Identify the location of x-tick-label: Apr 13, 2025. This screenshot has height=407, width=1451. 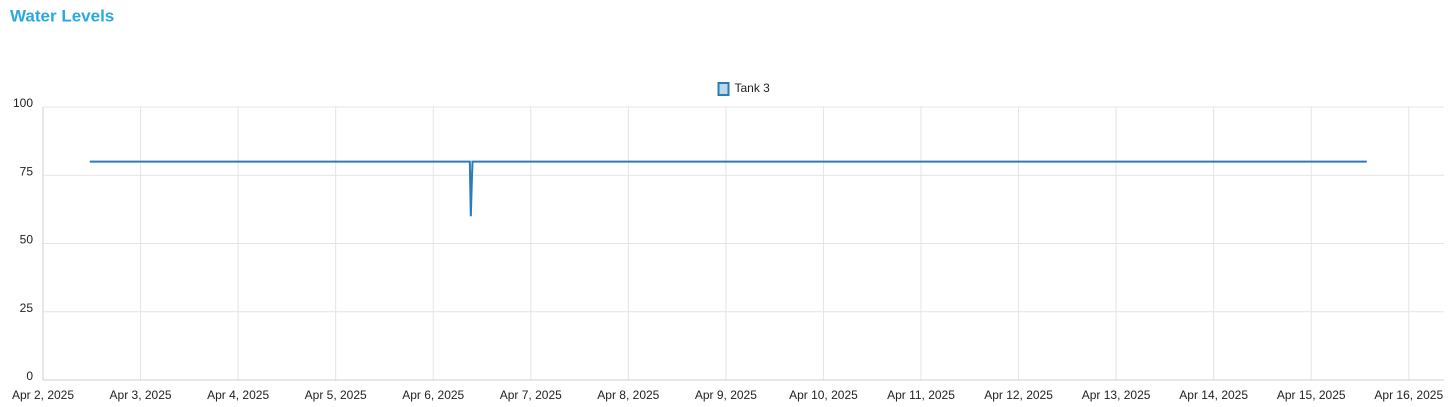
(1116, 395).